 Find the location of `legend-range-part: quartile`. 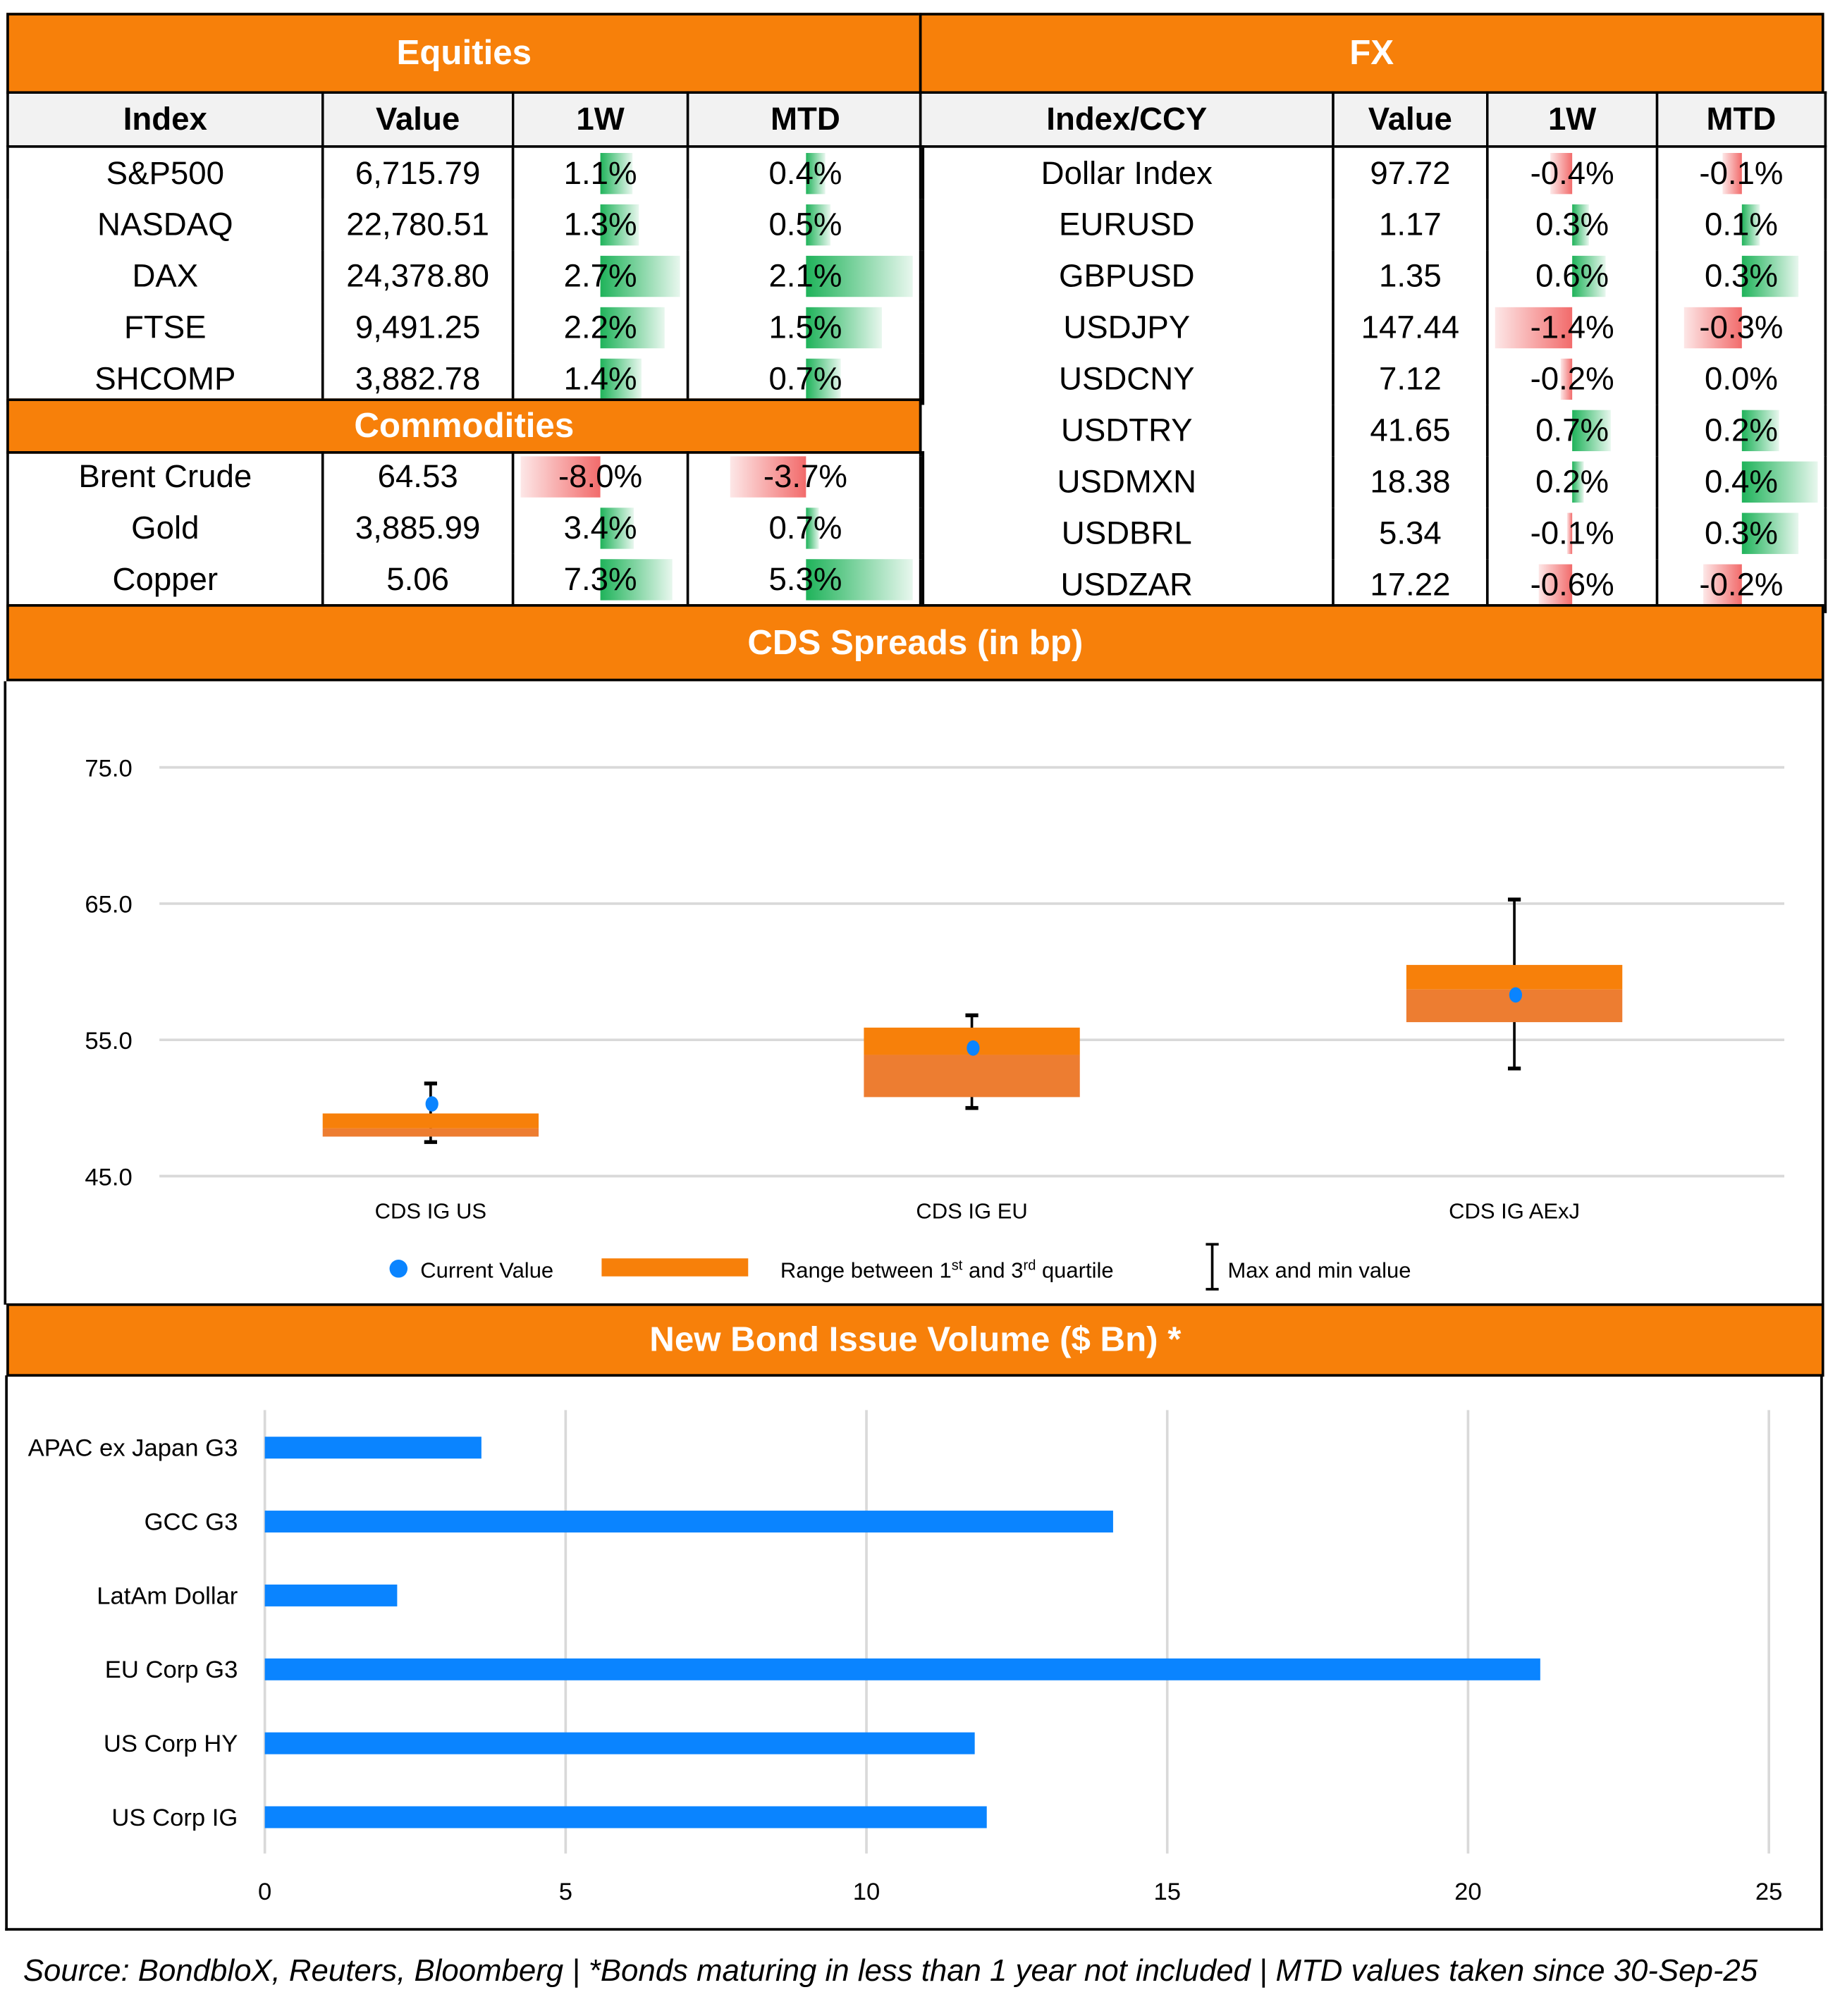

legend-range-part: quartile is located at coordinates (1074, 1270).